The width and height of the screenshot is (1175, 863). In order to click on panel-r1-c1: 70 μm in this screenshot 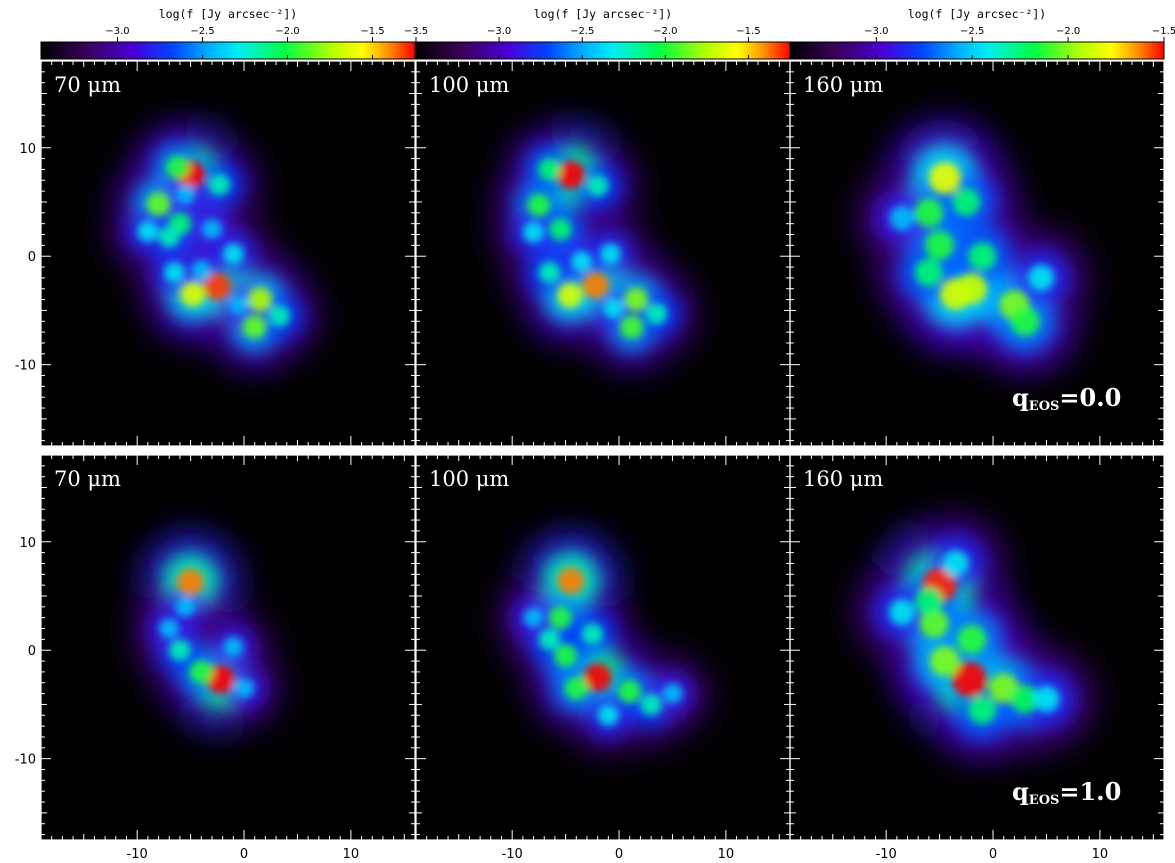, I will do `click(228, 253)`.